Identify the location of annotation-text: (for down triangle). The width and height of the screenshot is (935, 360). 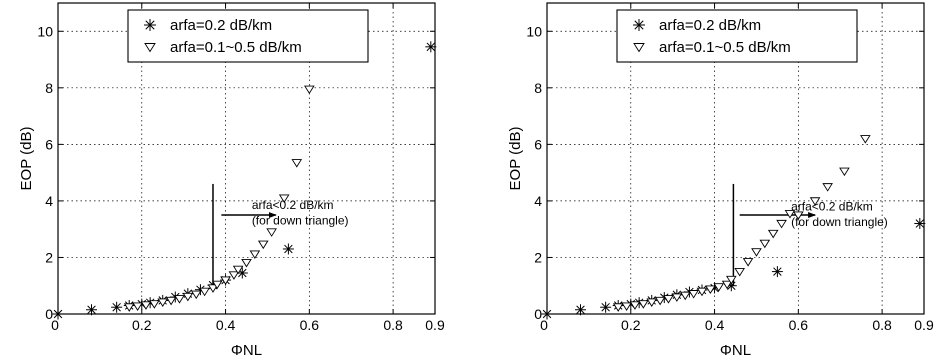
(300, 221).